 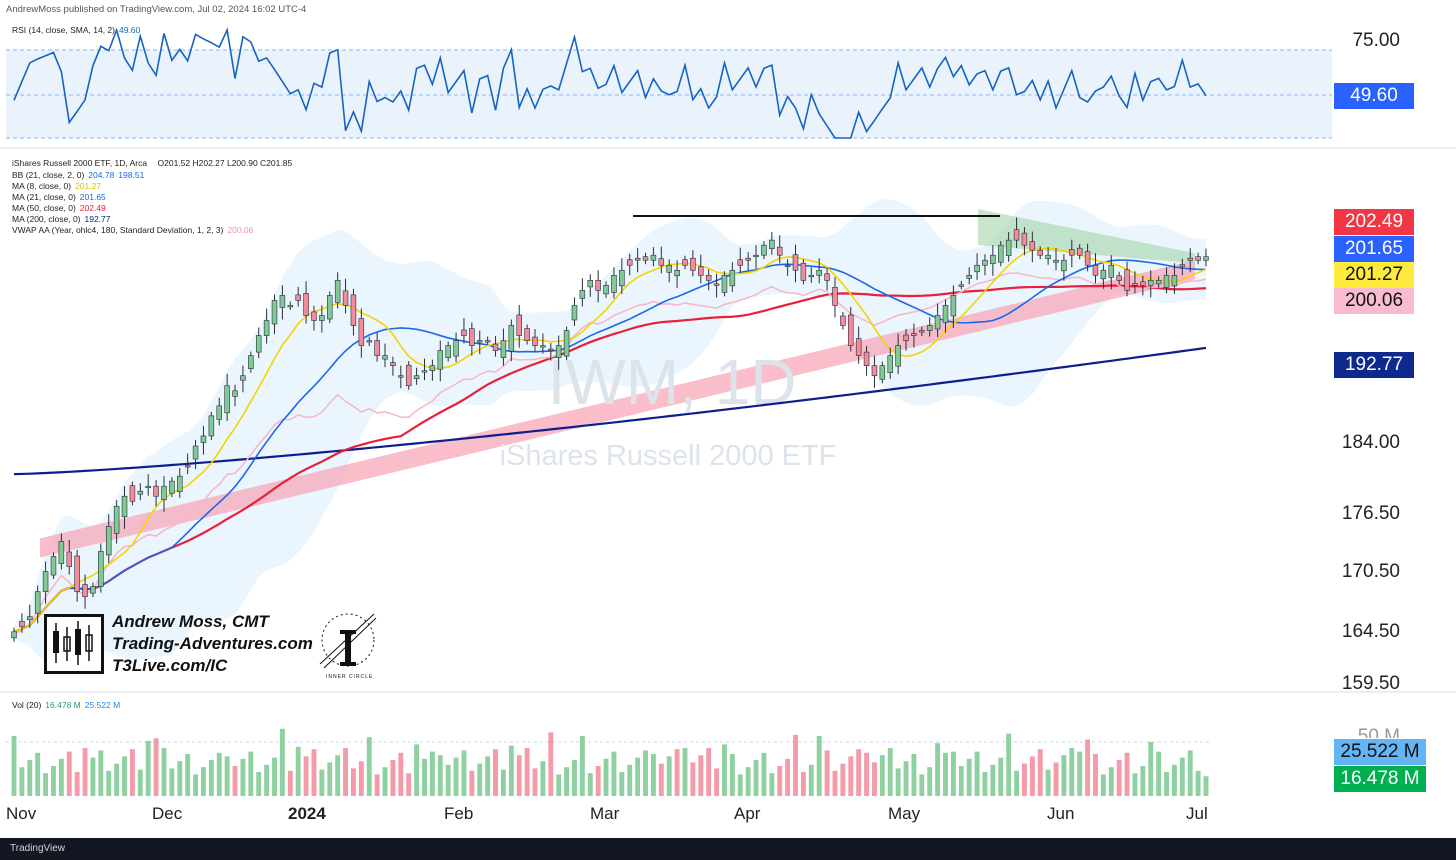 What do you see at coordinates (1061, 813) in the screenshot?
I see `x-label-jun: Jun` at bounding box center [1061, 813].